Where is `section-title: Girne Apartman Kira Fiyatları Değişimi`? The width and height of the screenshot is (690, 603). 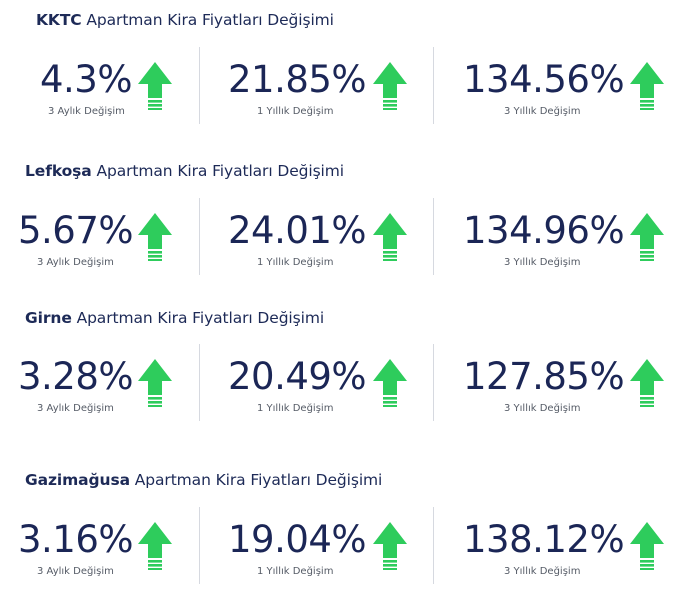
section-title: Girne Apartman Kira Fiyatları Değişimi is located at coordinates (174, 318).